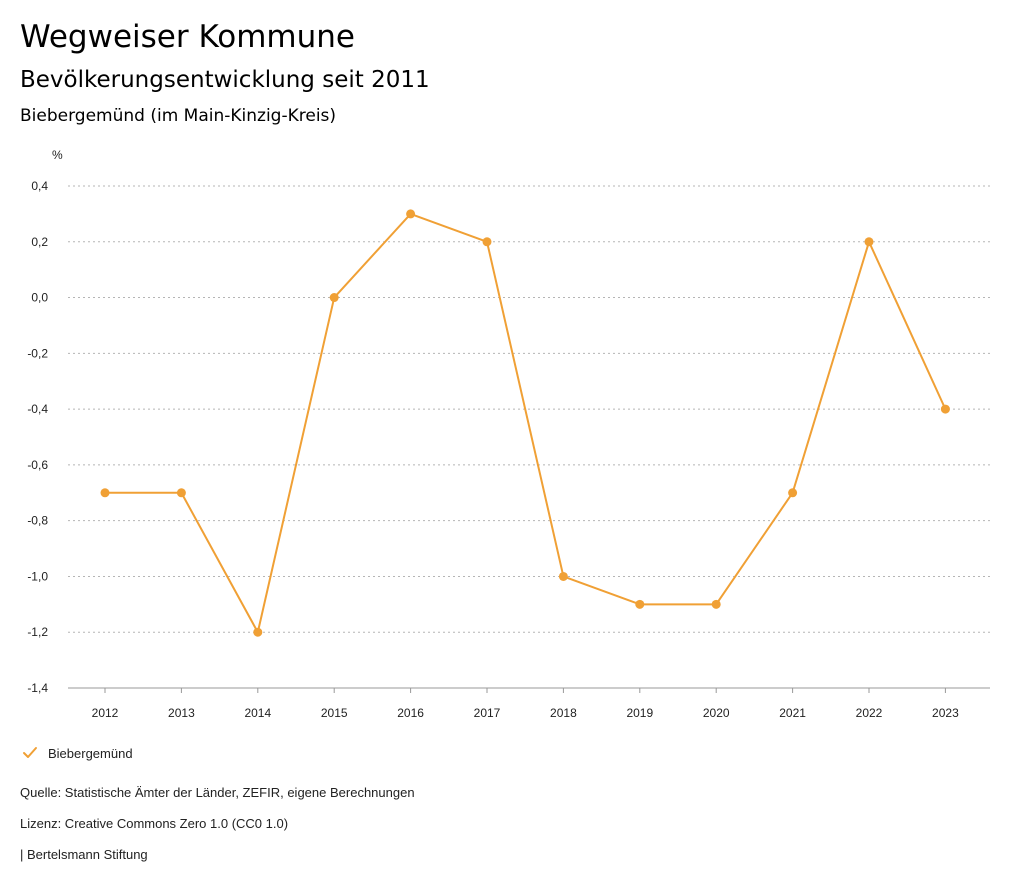 The width and height of the screenshot is (1024, 888). What do you see at coordinates (57, 155) in the screenshot?
I see `y-axis-unit: %` at bounding box center [57, 155].